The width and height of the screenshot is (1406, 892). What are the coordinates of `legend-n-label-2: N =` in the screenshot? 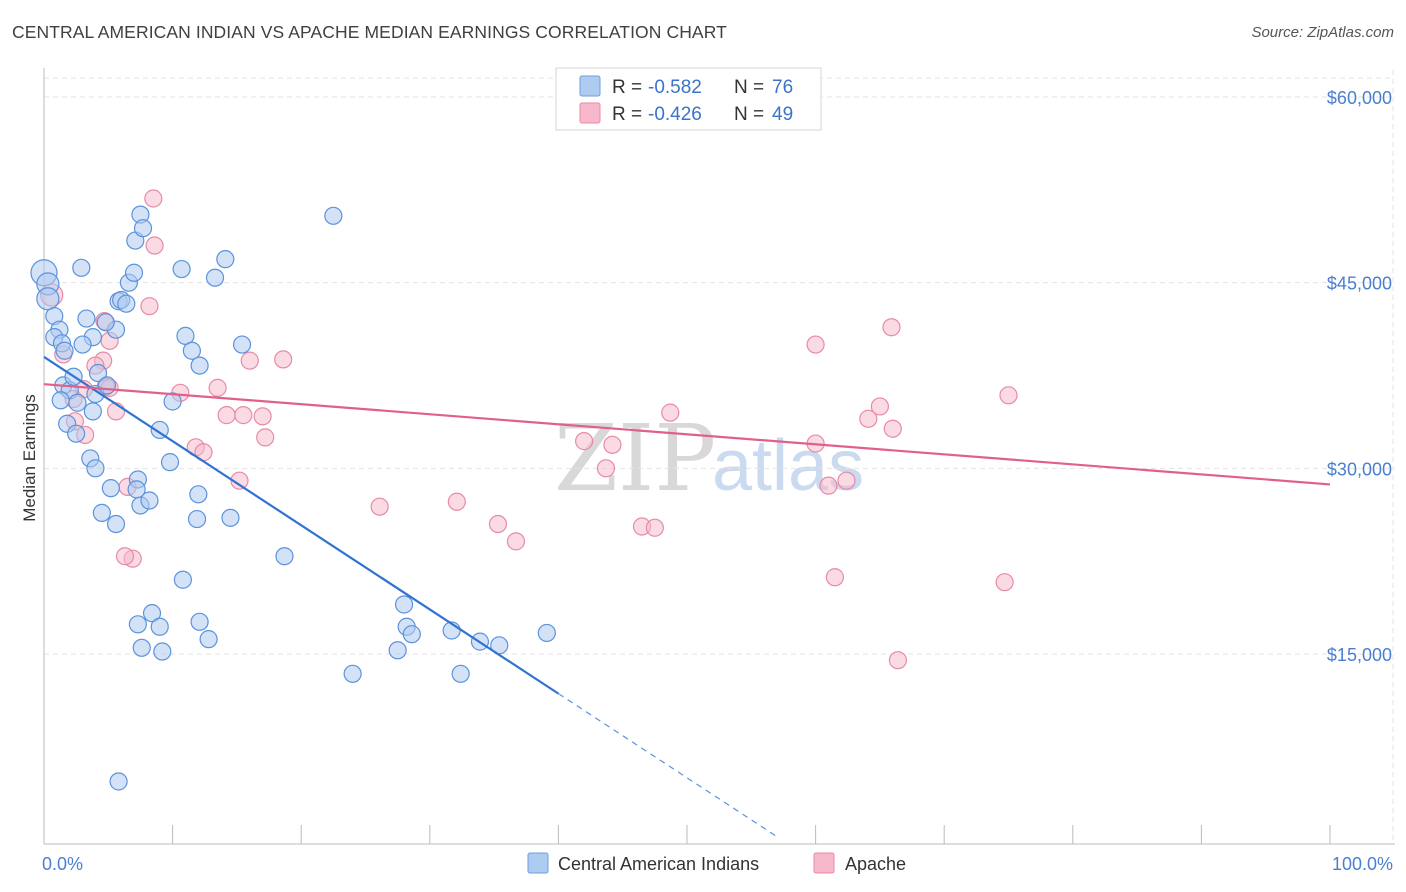 It's located at (749, 114).